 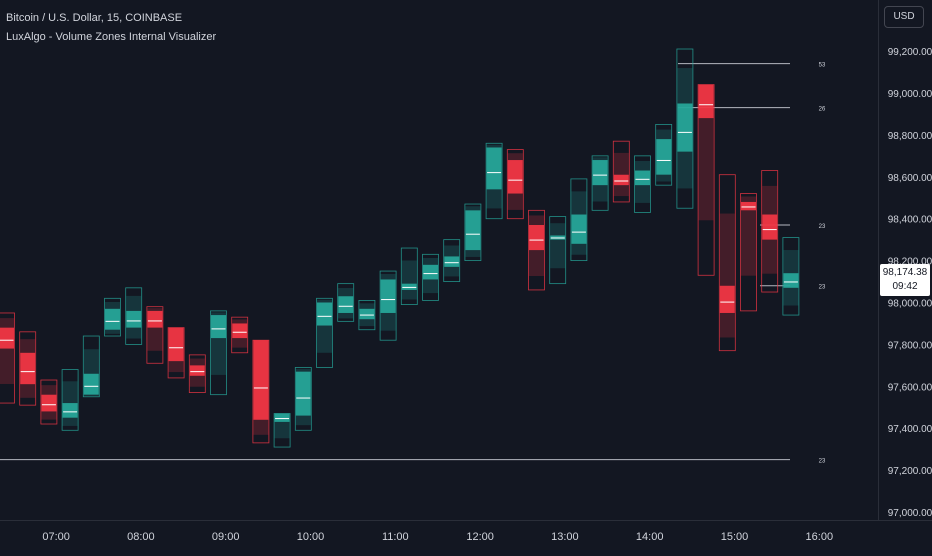 I want to click on time-tick-label: 11:00, so click(x=395, y=537).